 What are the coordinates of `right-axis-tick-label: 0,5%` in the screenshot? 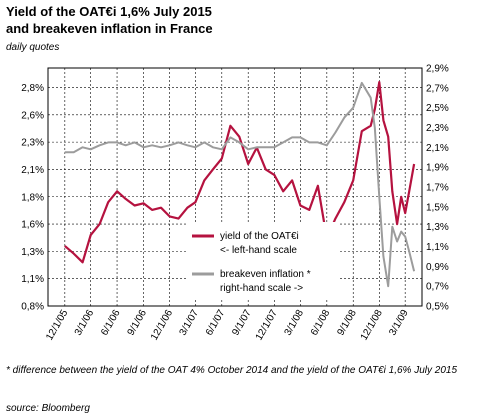 It's located at (437, 307).